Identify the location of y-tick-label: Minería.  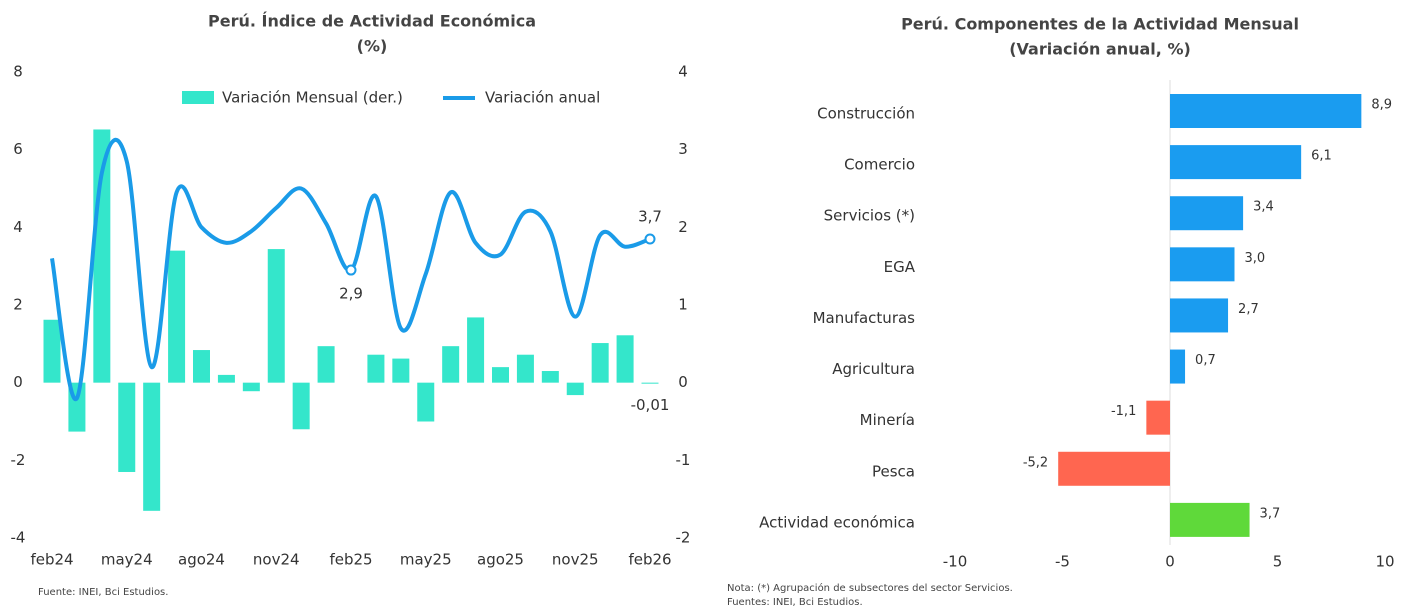
(887, 420).